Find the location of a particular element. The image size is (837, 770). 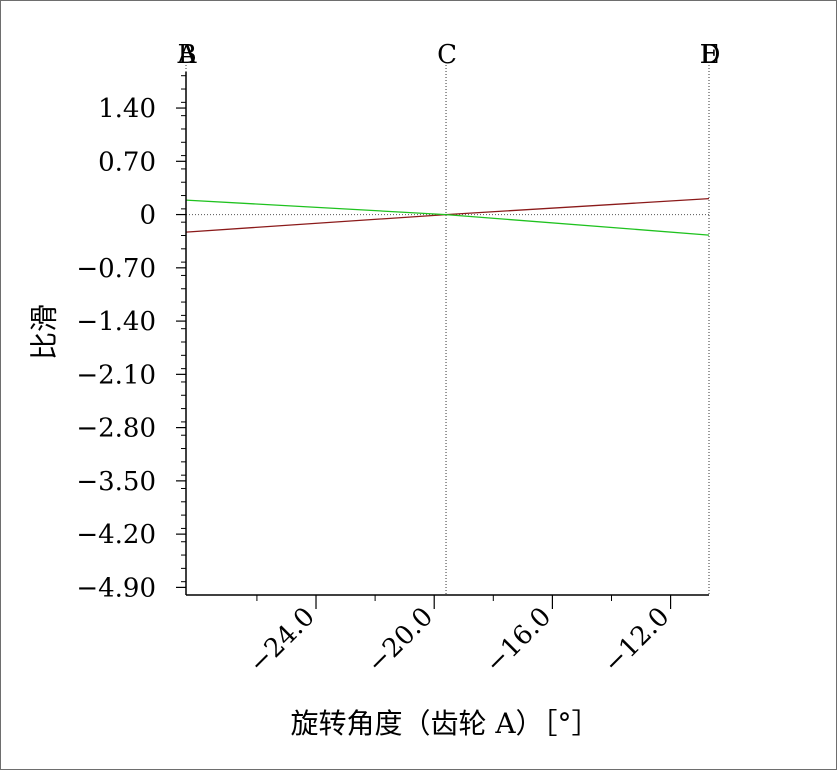

reference-label-d: D is located at coordinates (710, 55).